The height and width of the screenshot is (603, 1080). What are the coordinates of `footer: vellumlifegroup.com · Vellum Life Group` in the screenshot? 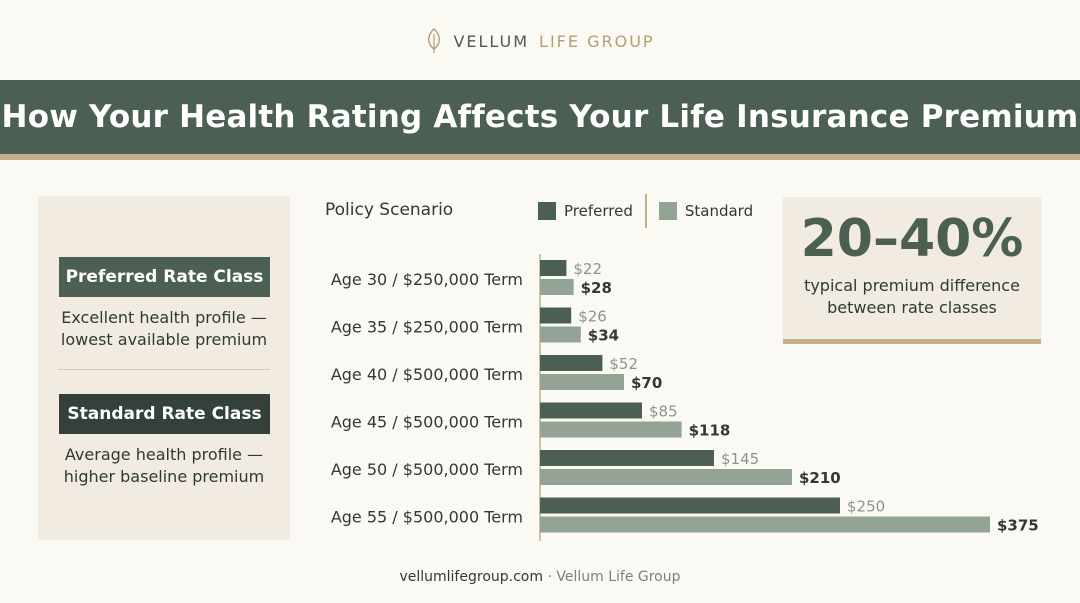 It's located at (540, 577).